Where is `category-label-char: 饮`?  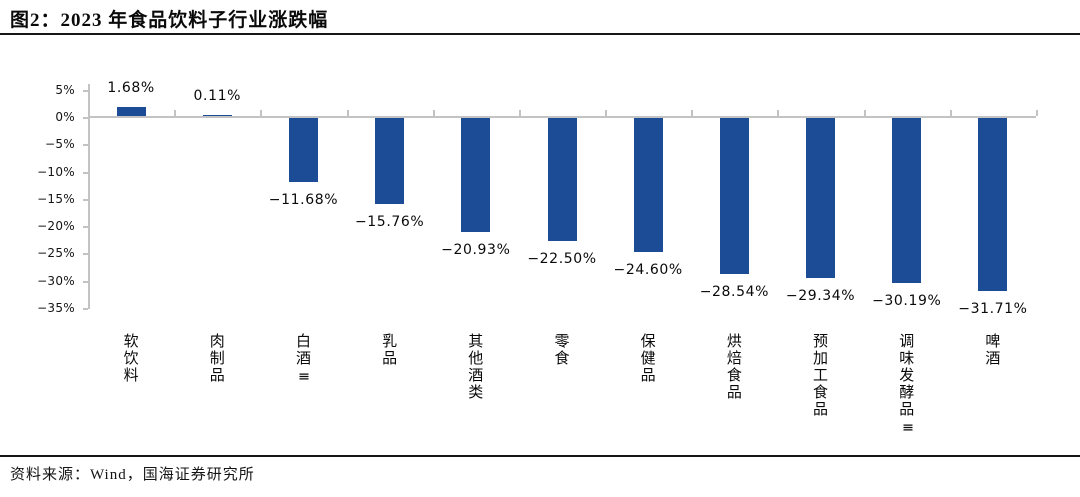
category-label-char: 饮 is located at coordinates (131, 359).